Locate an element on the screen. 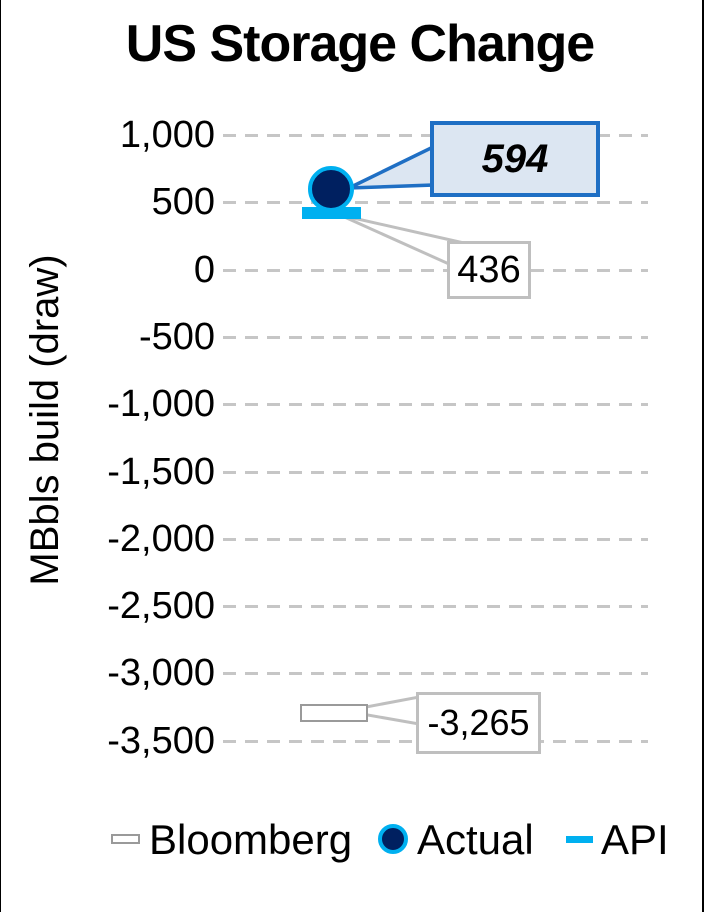  y-tick-label: -2,500 is located at coordinates (161, 606).